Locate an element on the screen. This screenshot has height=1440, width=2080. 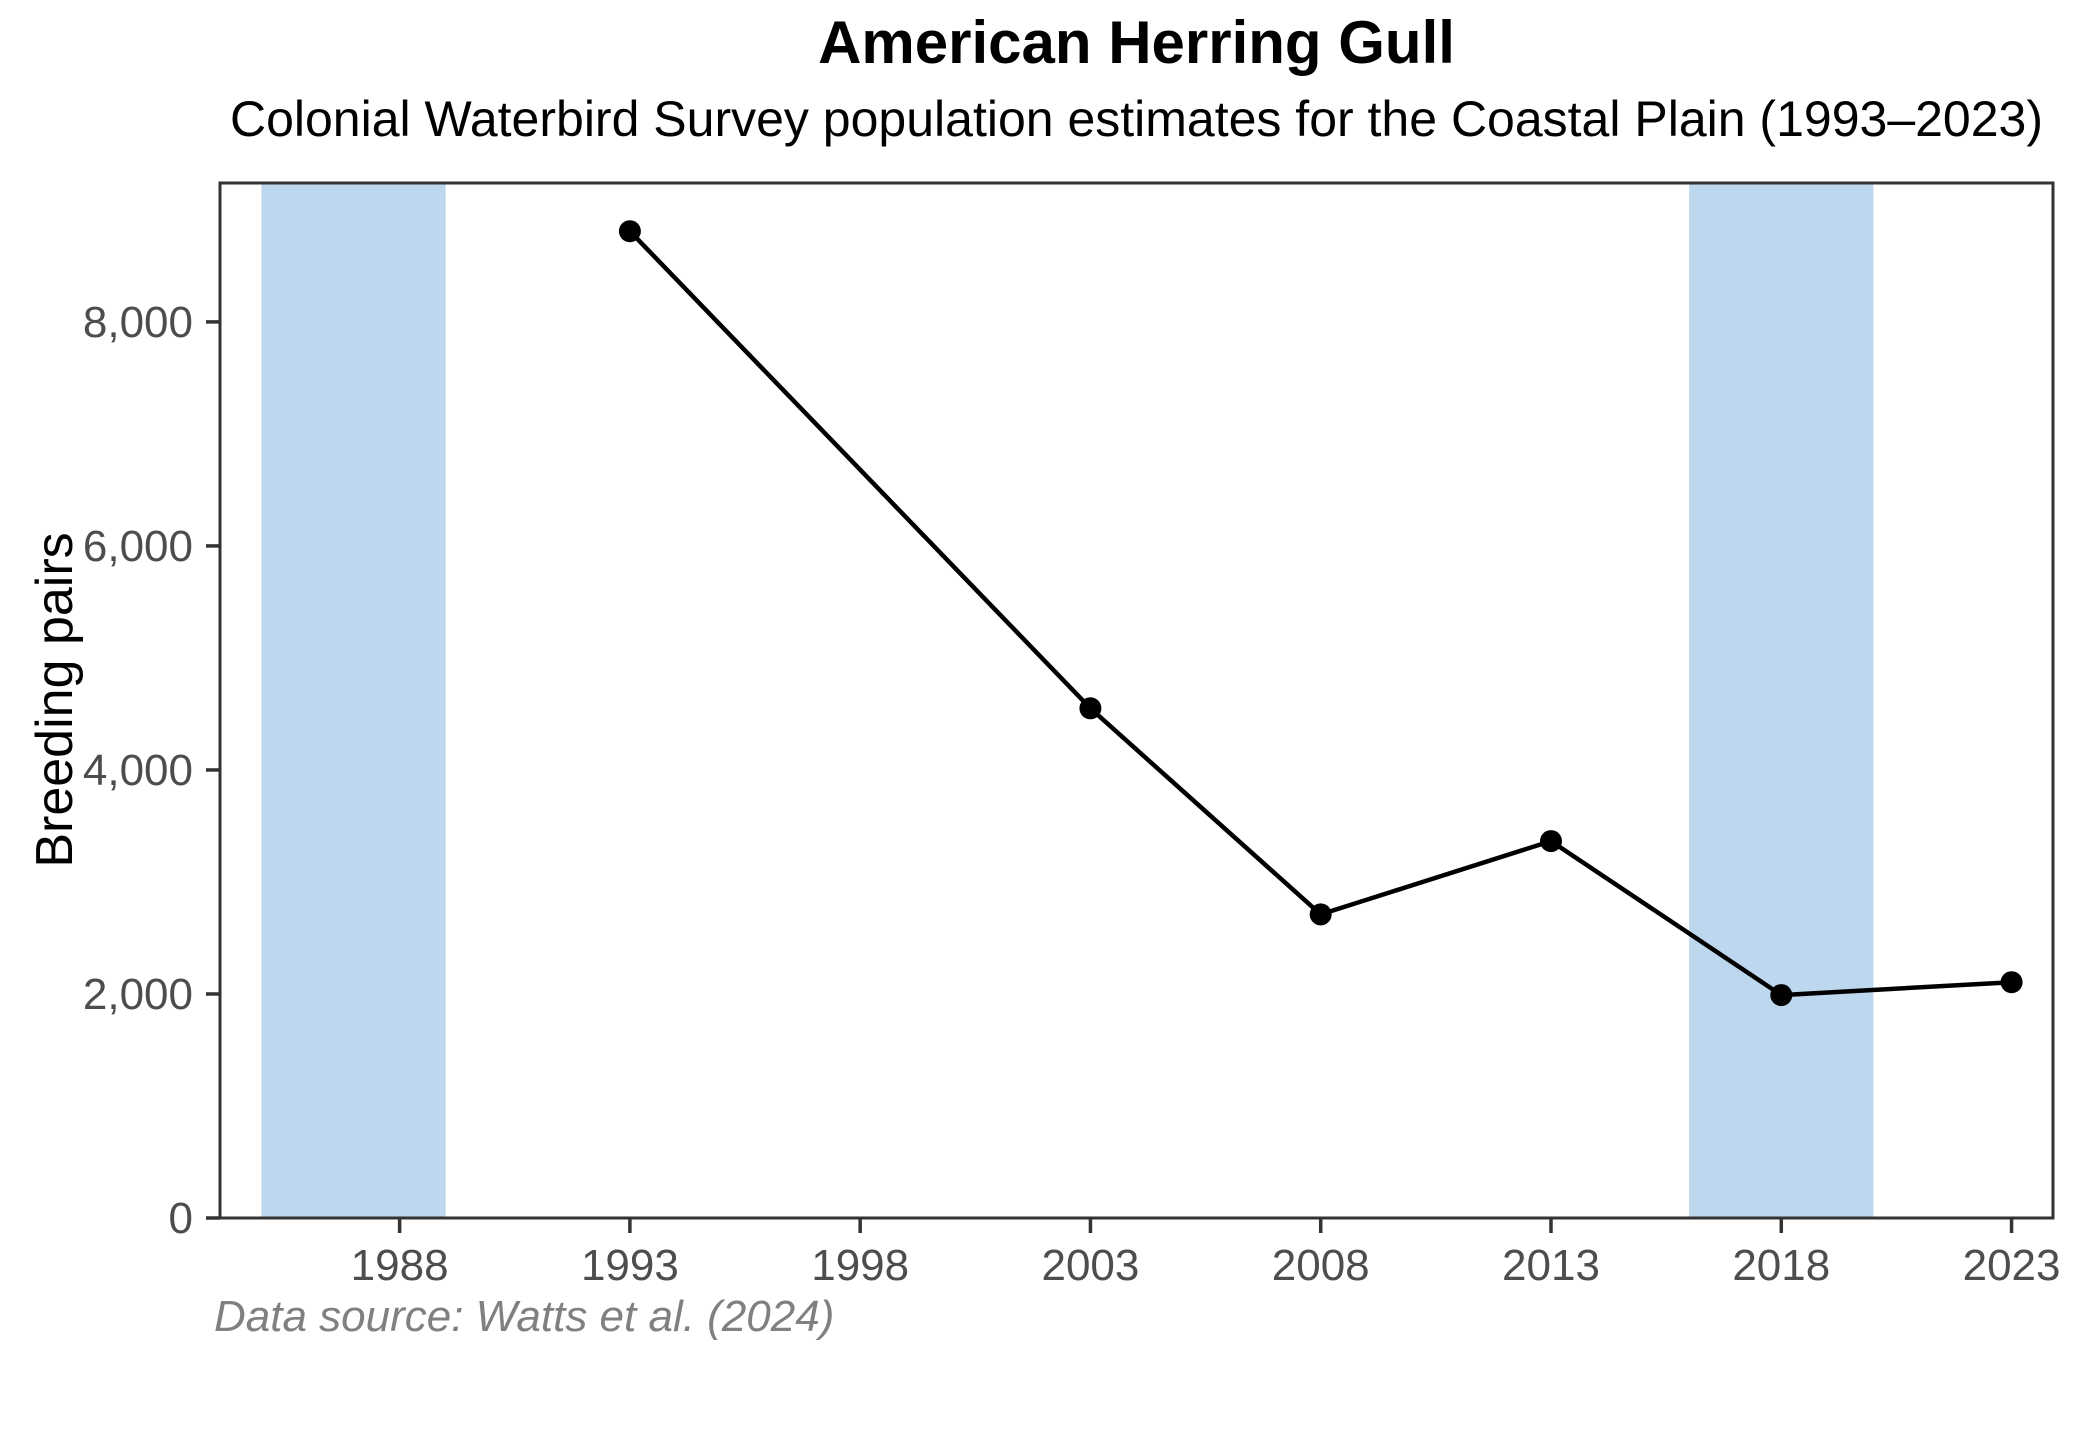
x-tick-label: 2008 is located at coordinates (1321, 1265).